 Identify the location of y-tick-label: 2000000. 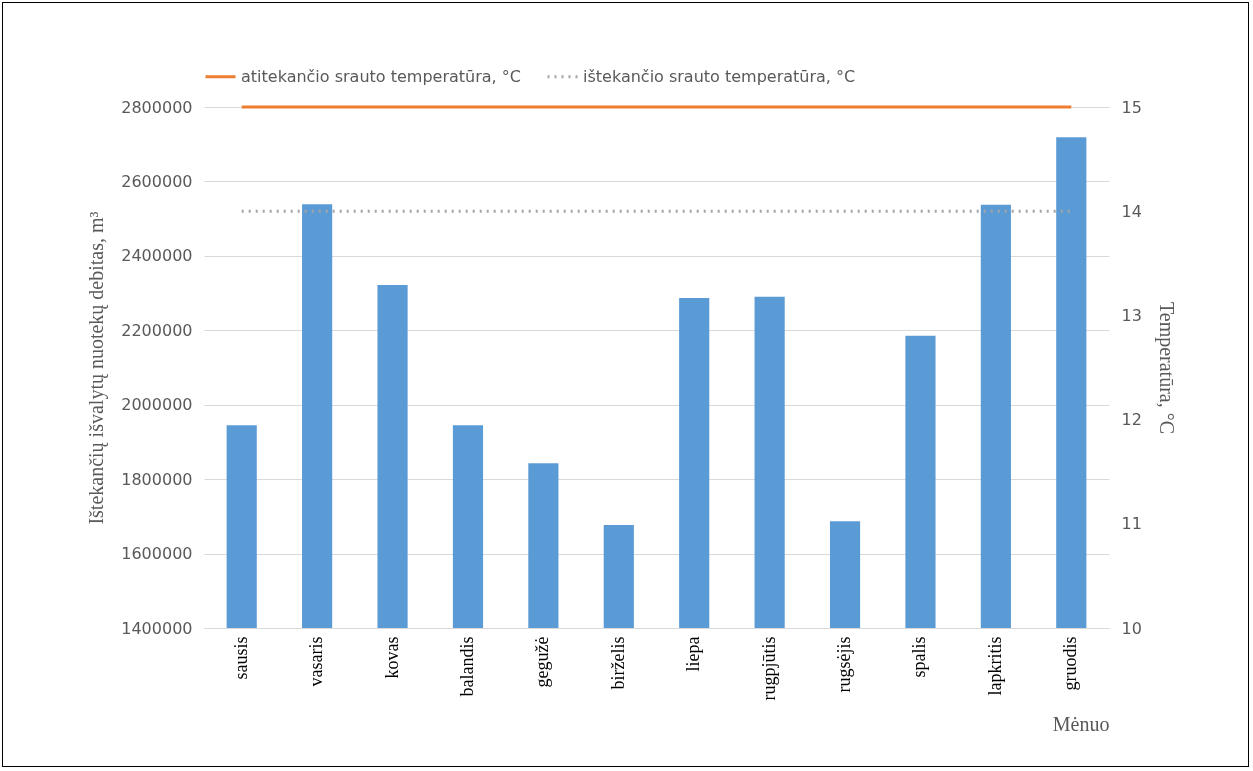
(157, 405).